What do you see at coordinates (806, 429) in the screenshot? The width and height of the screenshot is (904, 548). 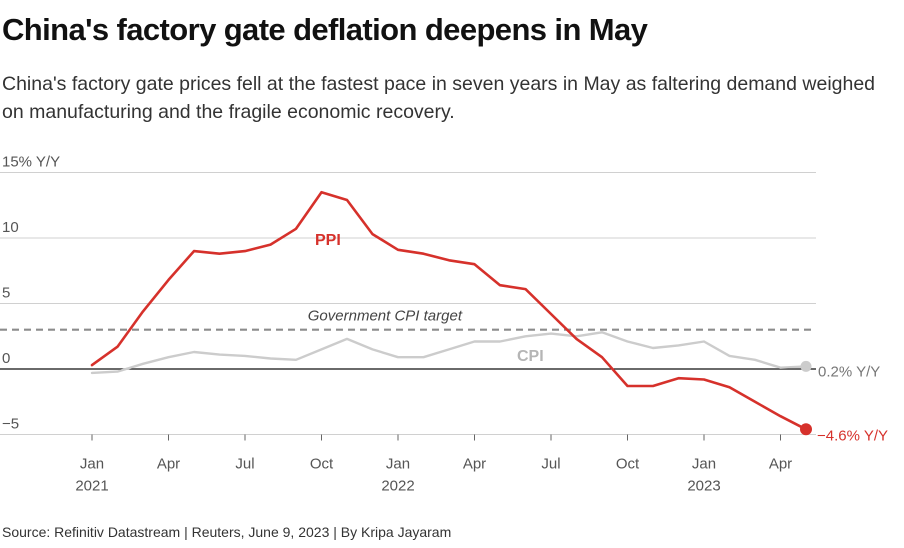 I see `ppi-end-marker` at bounding box center [806, 429].